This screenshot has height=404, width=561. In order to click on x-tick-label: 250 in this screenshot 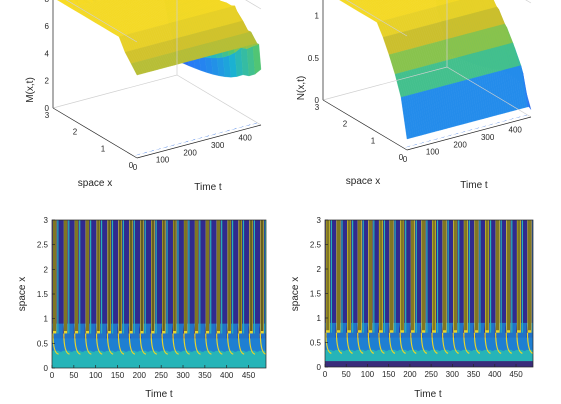, I will do `click(162, 375)`.